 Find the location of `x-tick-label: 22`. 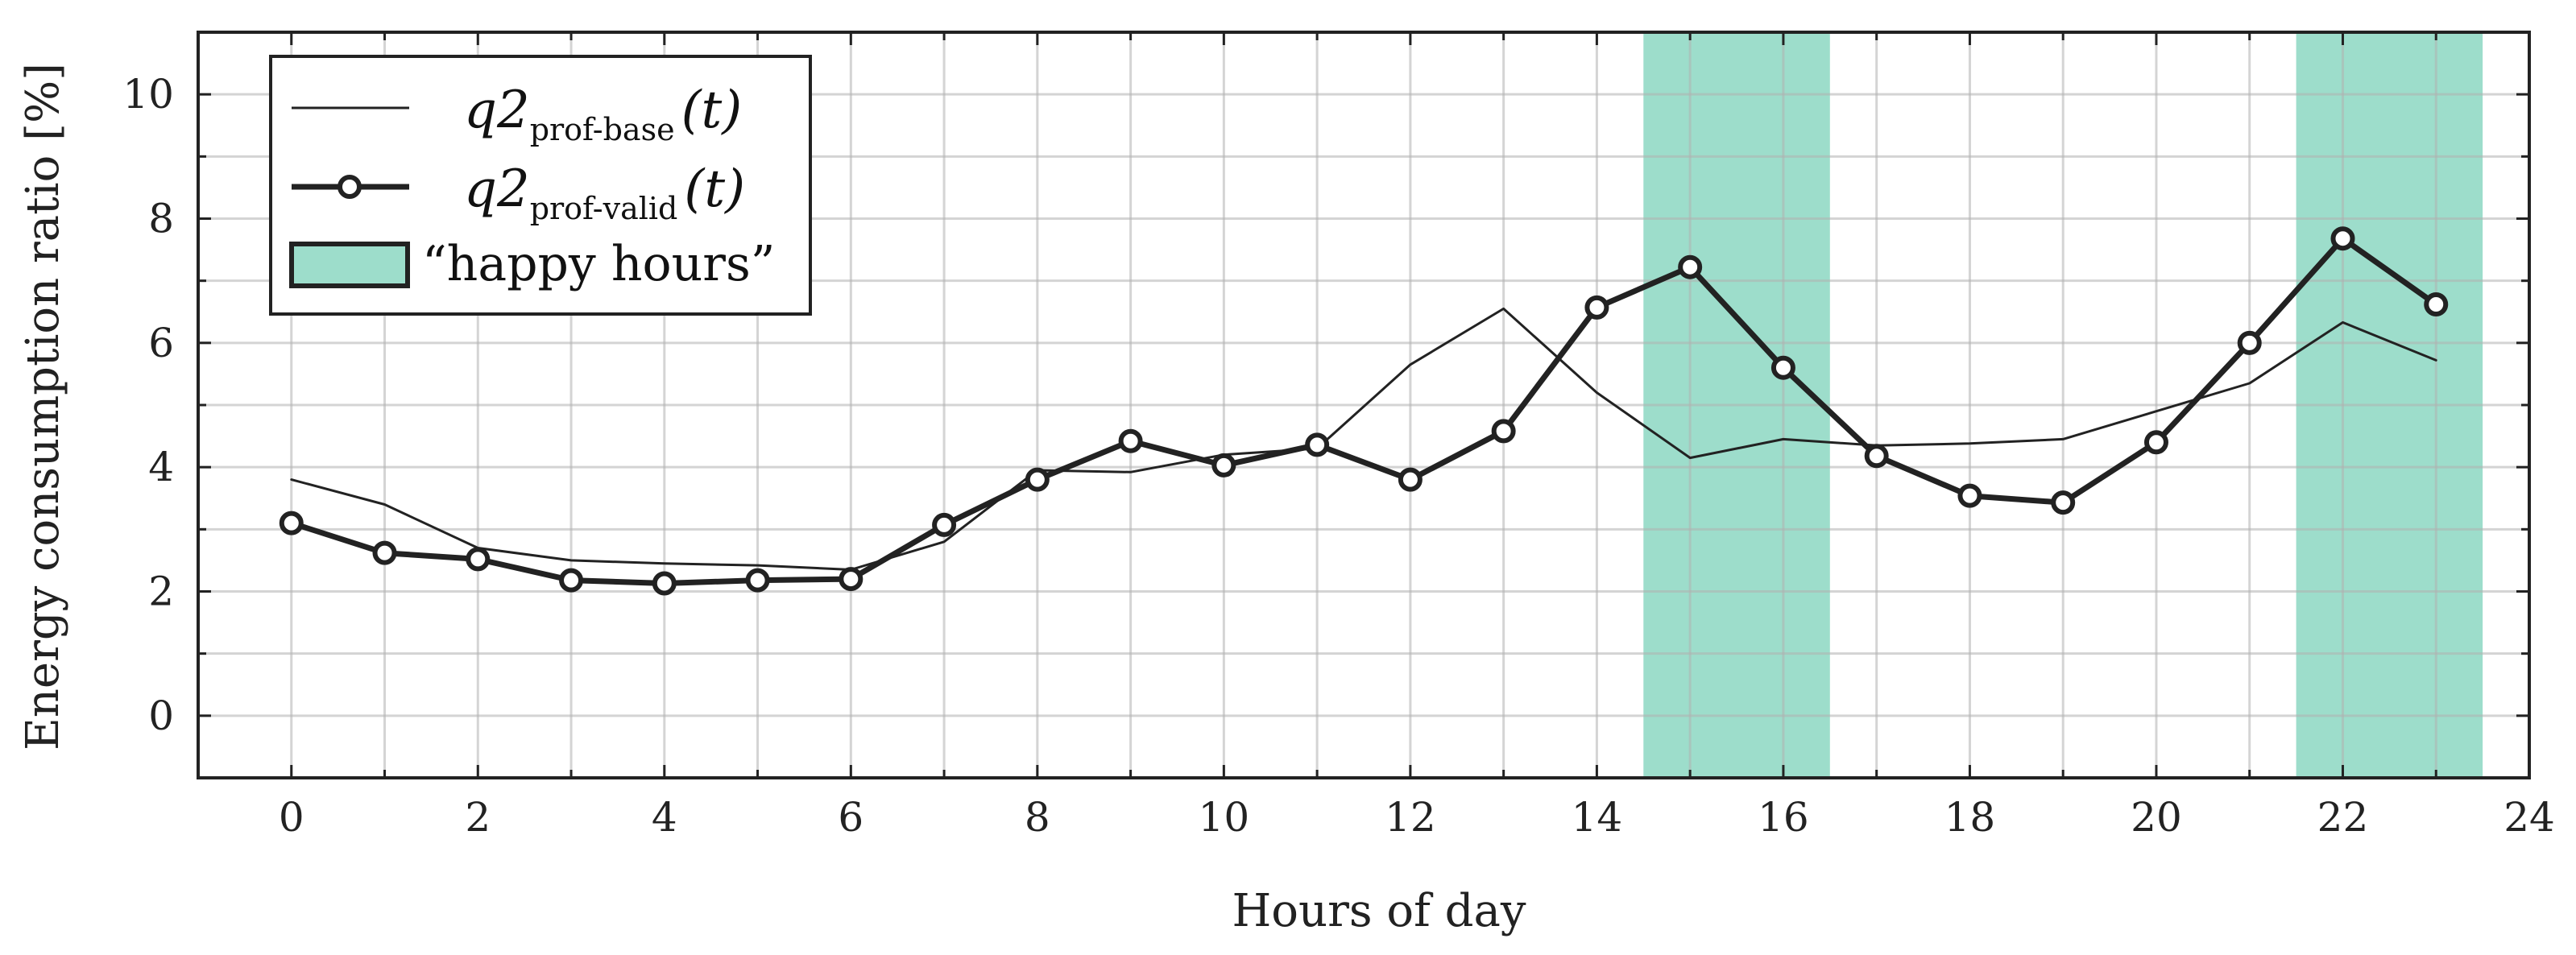

x-tick-label: 22 is located at coordinates (2343, 817).